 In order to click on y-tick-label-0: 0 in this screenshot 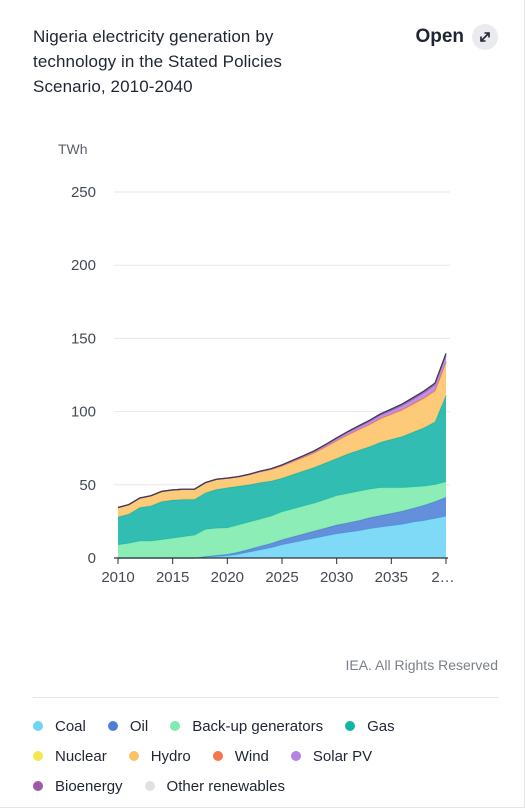, I will do `click(92, 558)`.